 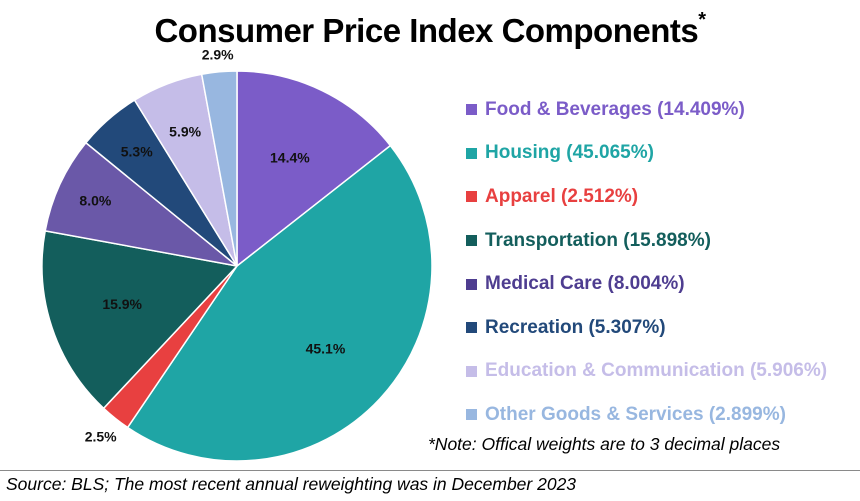 What do you see at coordinates (661, 154) in the screenshot?
I see `legend-item-housing: Housing (45.065%)` at bounding box center [661, 154].